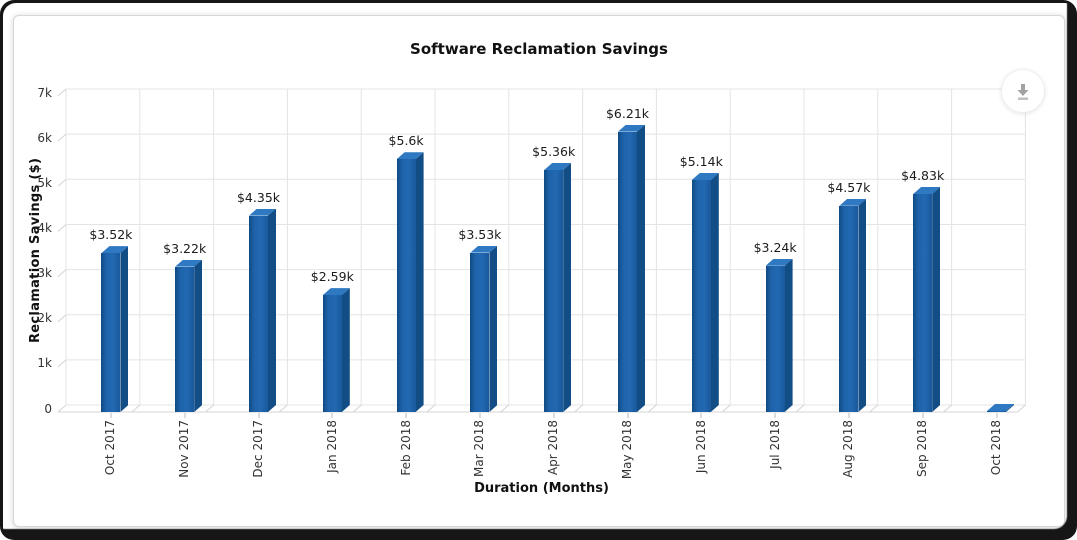  I want to click on y-tick-label: 3k, so click(44, 273).